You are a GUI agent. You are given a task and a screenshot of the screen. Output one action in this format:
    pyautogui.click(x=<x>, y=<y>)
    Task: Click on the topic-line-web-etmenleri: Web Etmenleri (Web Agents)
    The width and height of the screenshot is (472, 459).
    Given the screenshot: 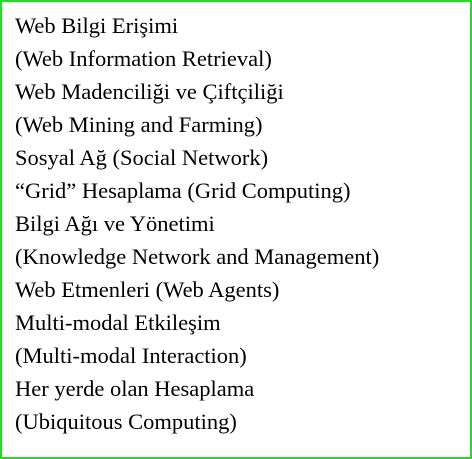 What is the action you would take?
    pyautogui.click(x=147, y=289)
    